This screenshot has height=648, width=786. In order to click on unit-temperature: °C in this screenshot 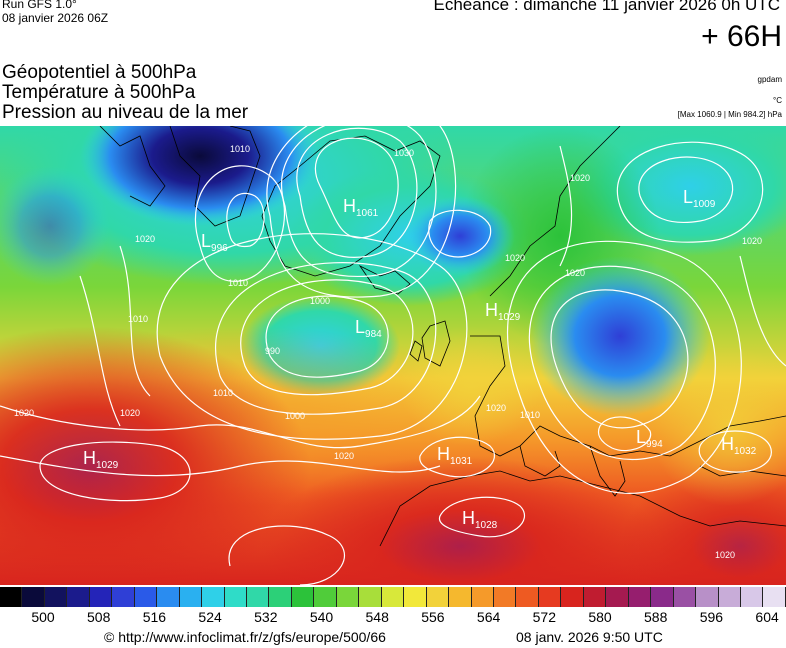, I will do `click(777, 100)`.